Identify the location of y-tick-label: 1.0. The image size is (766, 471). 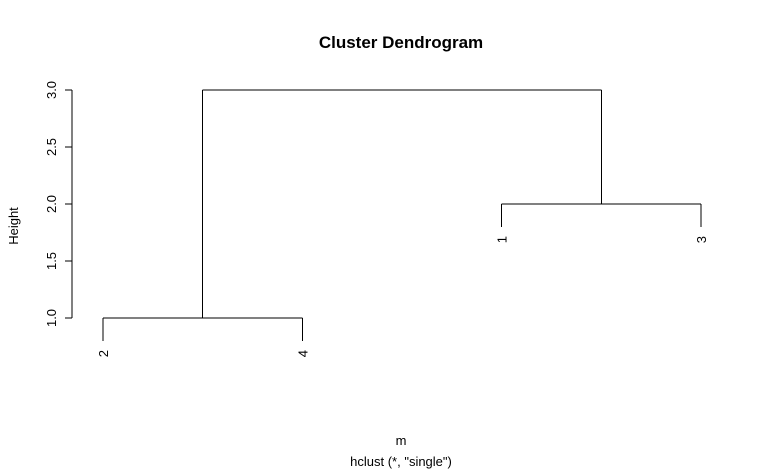
(51, 318).